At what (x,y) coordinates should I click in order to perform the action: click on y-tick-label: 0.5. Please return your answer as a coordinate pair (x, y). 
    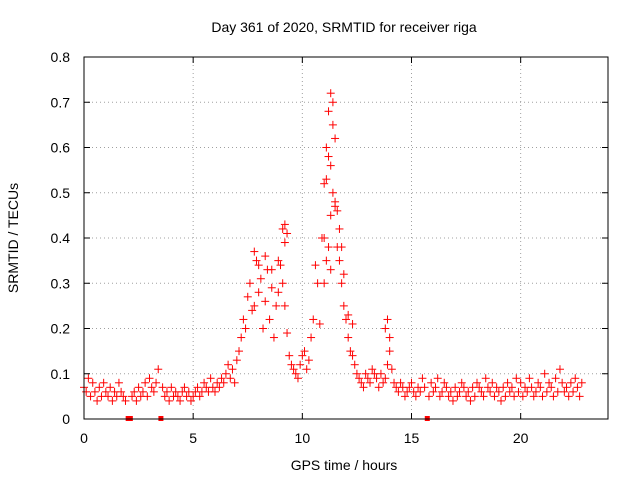
    Looking at the image, I should click on (61, 193).